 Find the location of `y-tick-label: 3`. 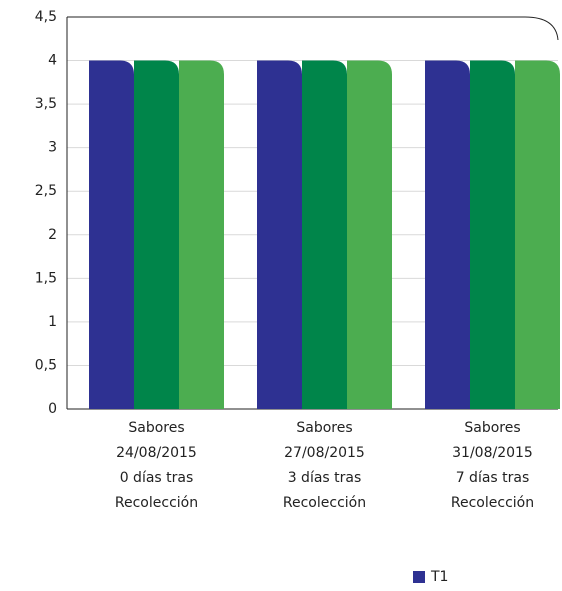

y-tick-label: 3 is located at coordinates (52, 148).